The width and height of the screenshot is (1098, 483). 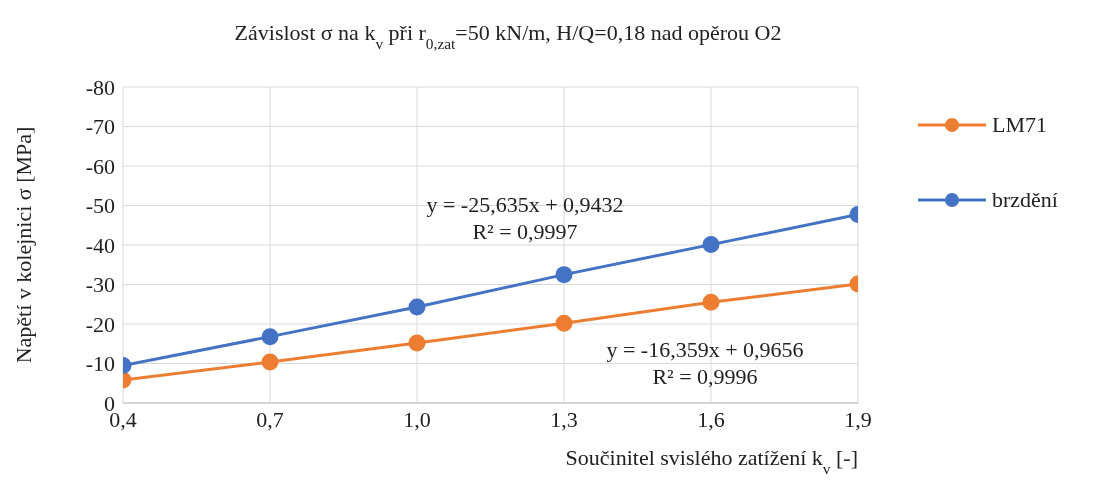 I want to click on y-tick-label: -70, so click(x=100, y=127).